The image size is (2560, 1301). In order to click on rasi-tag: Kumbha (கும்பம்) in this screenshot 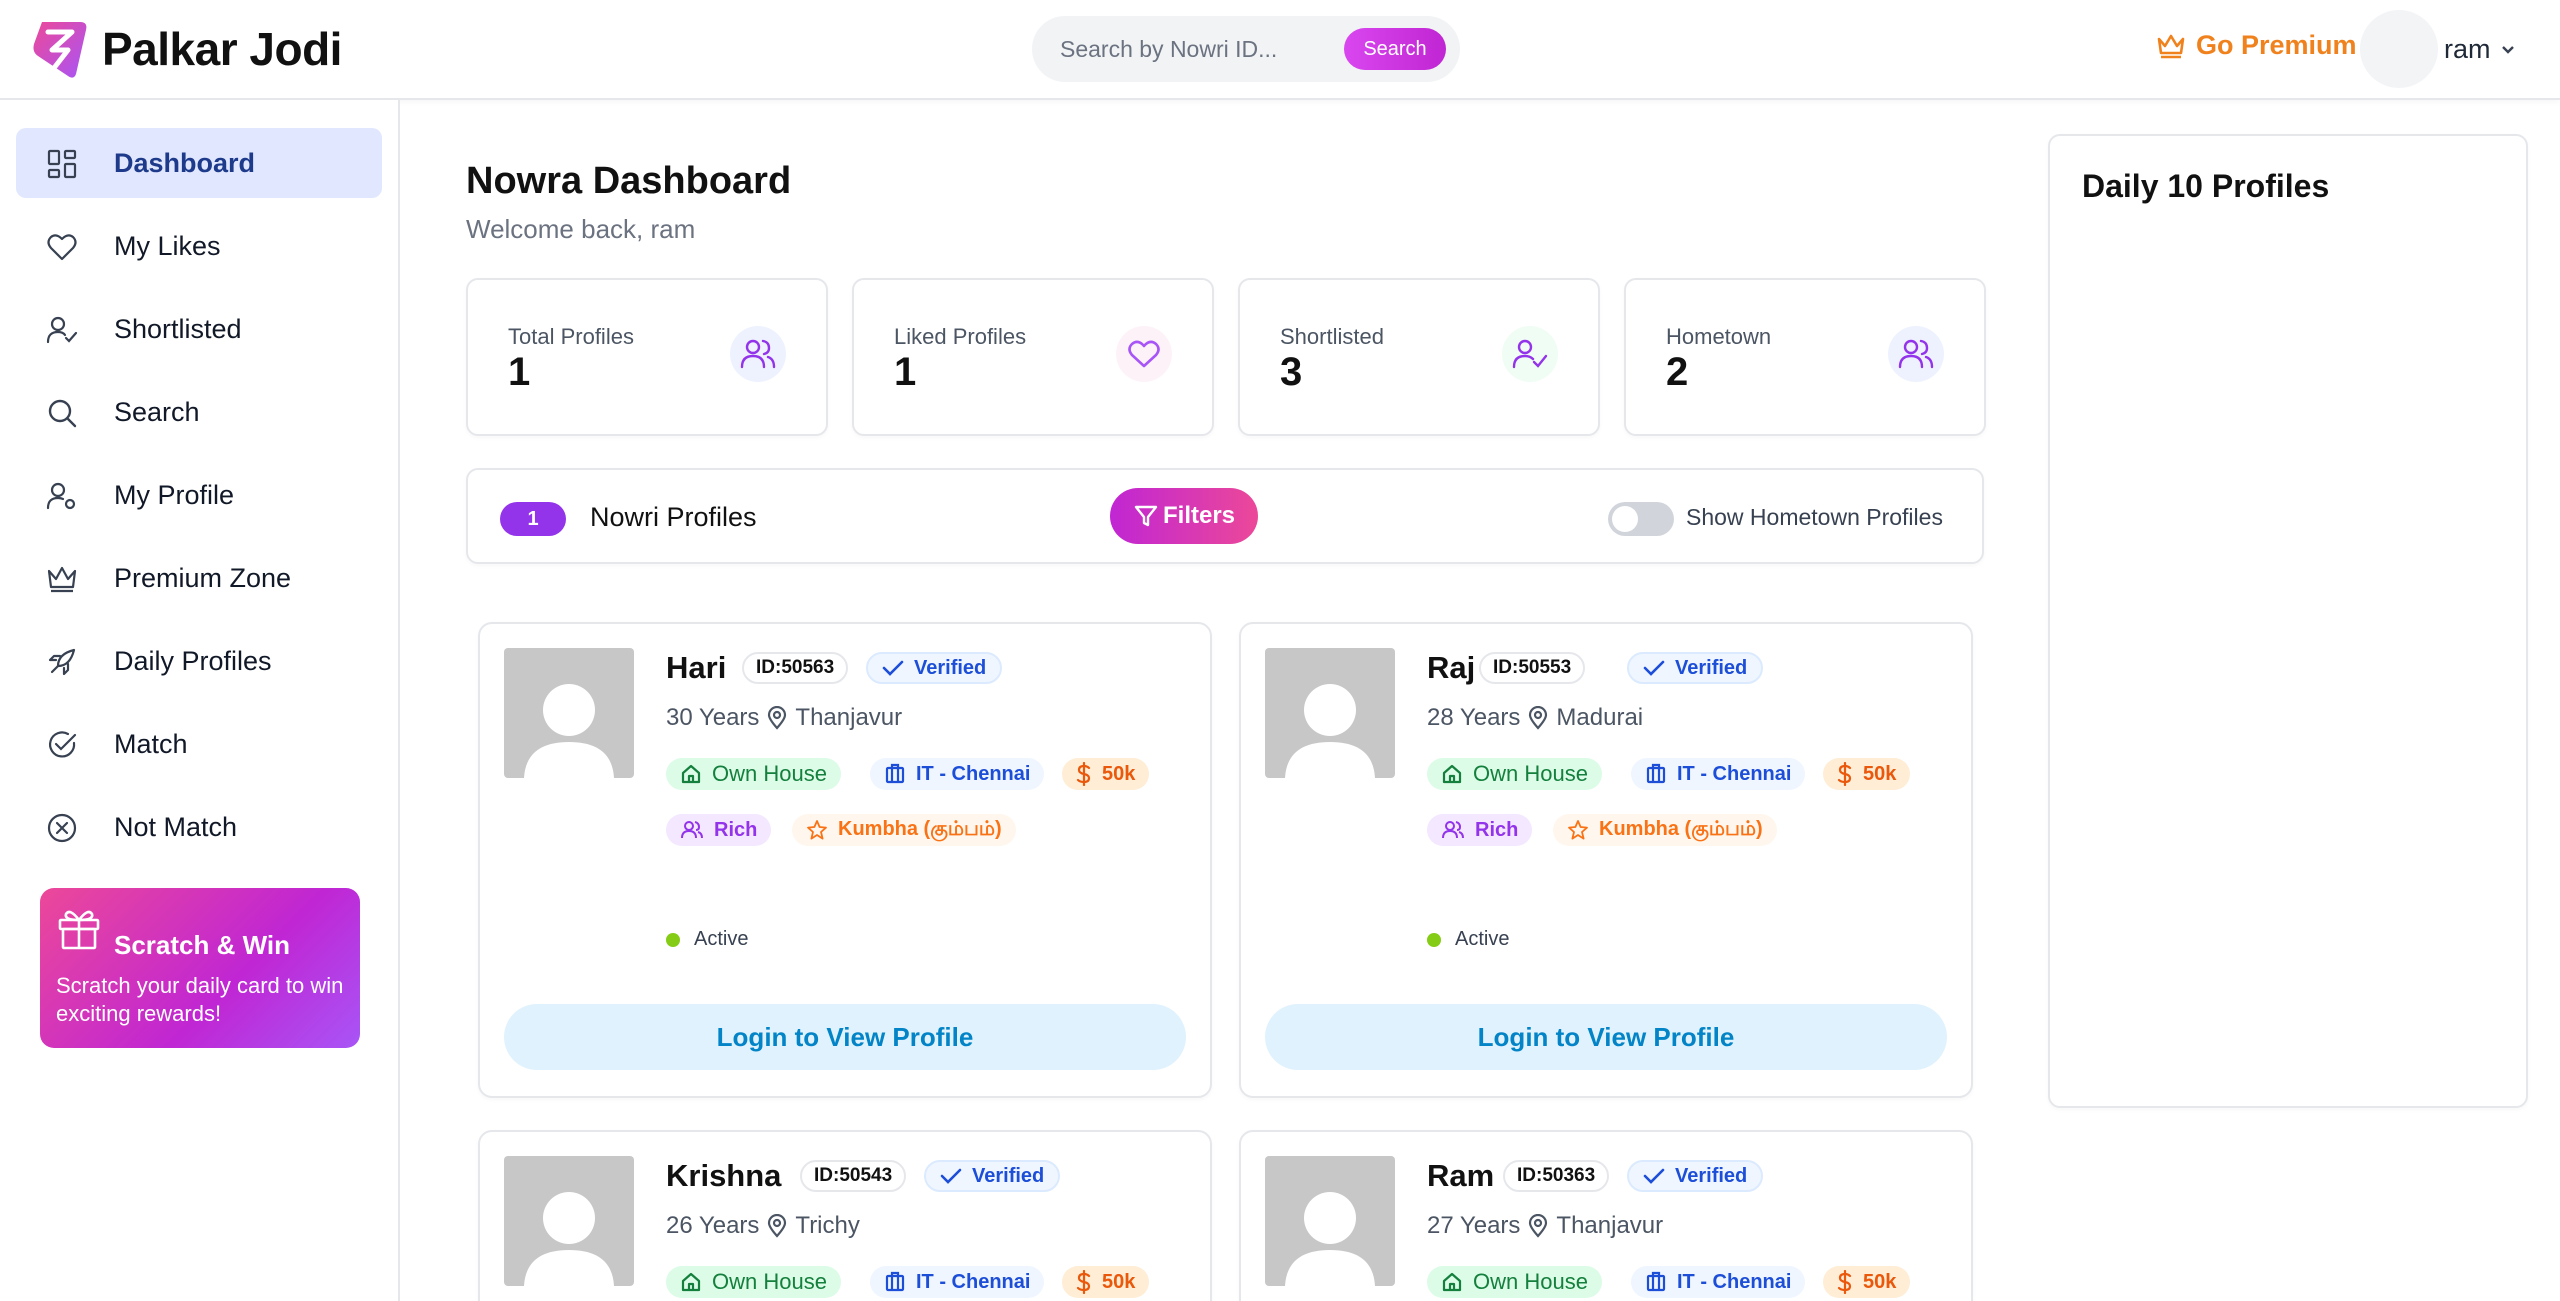, I will do `click(904, 830)`.